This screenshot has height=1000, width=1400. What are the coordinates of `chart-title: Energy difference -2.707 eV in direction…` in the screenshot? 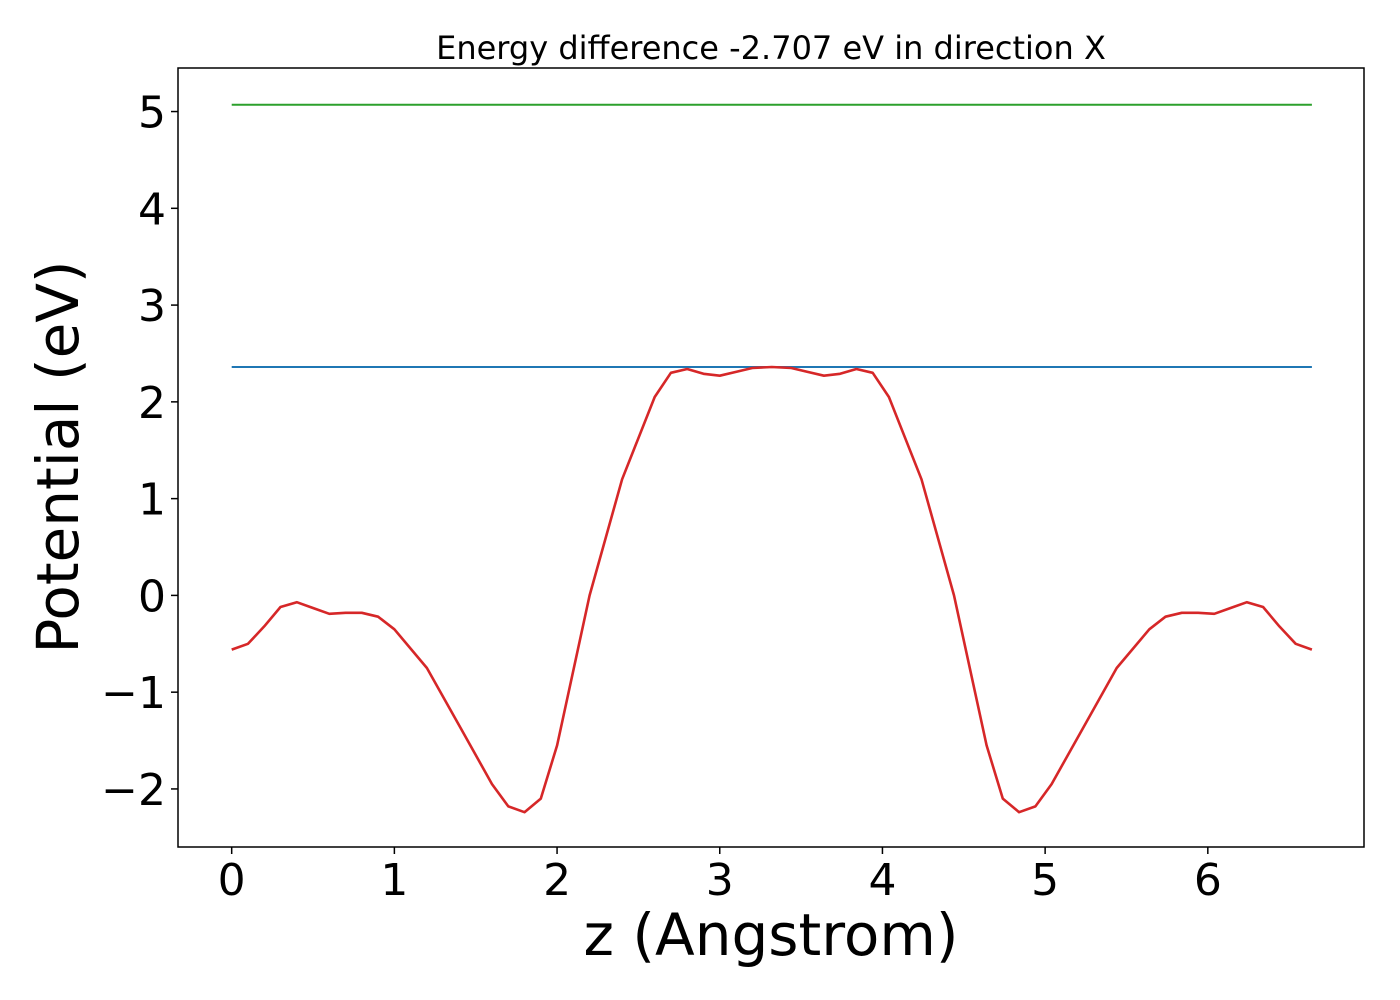 It's located at (771, 48).